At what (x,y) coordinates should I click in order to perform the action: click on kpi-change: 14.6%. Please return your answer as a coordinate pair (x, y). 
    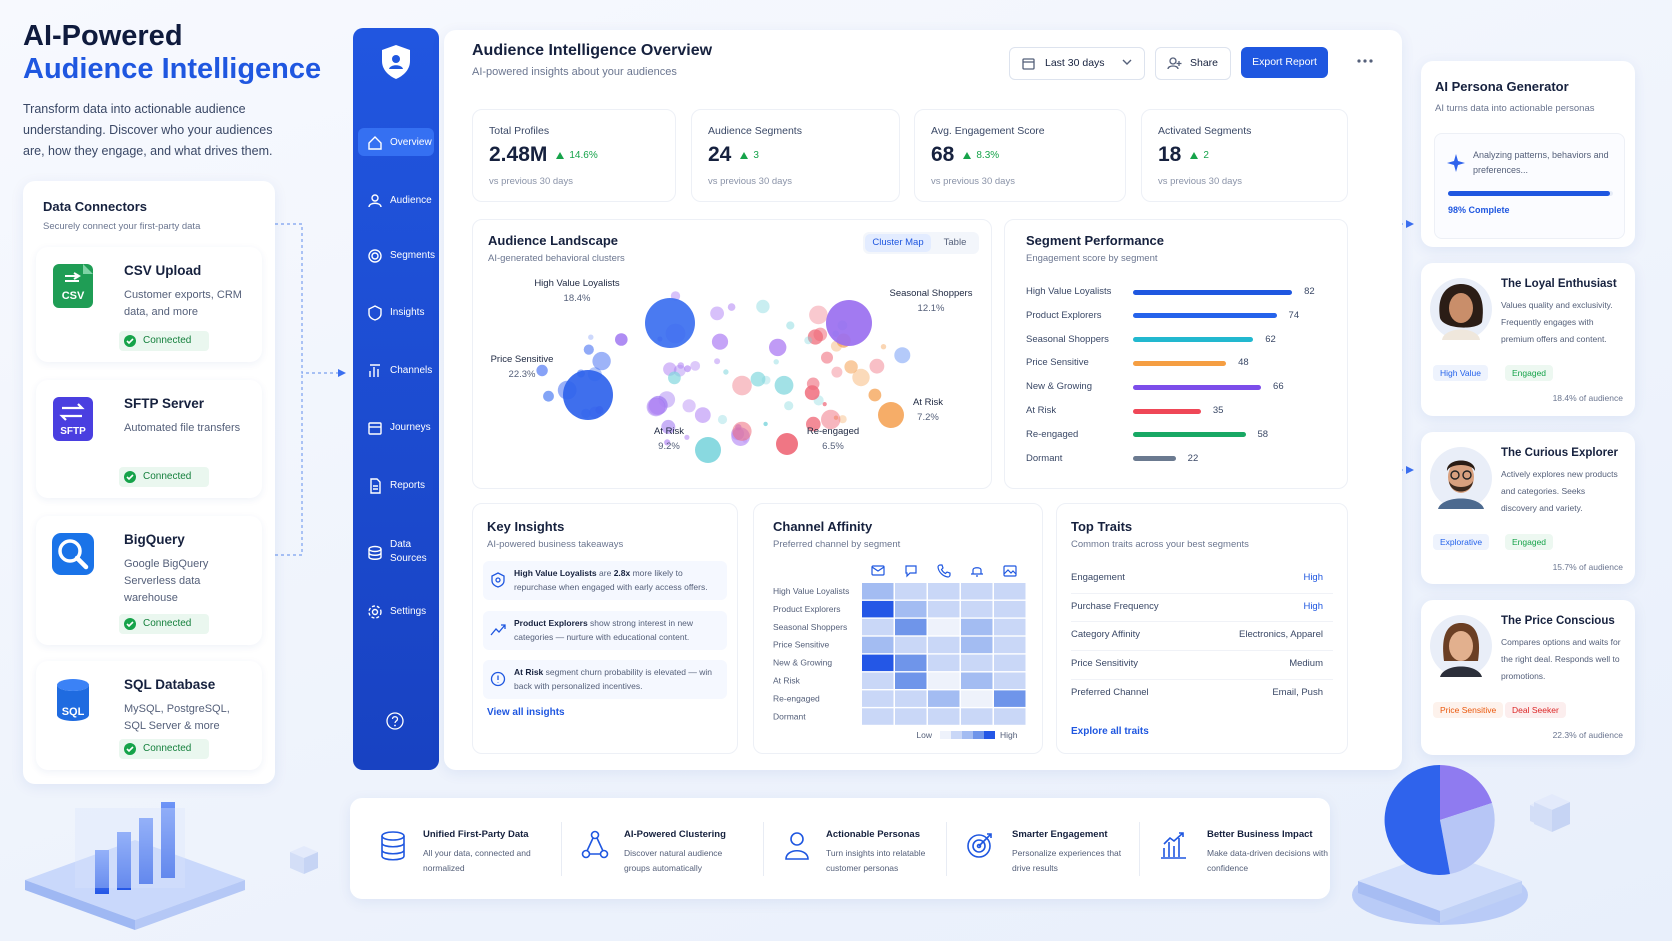
    Looking at the image, I should click on (577, 155).